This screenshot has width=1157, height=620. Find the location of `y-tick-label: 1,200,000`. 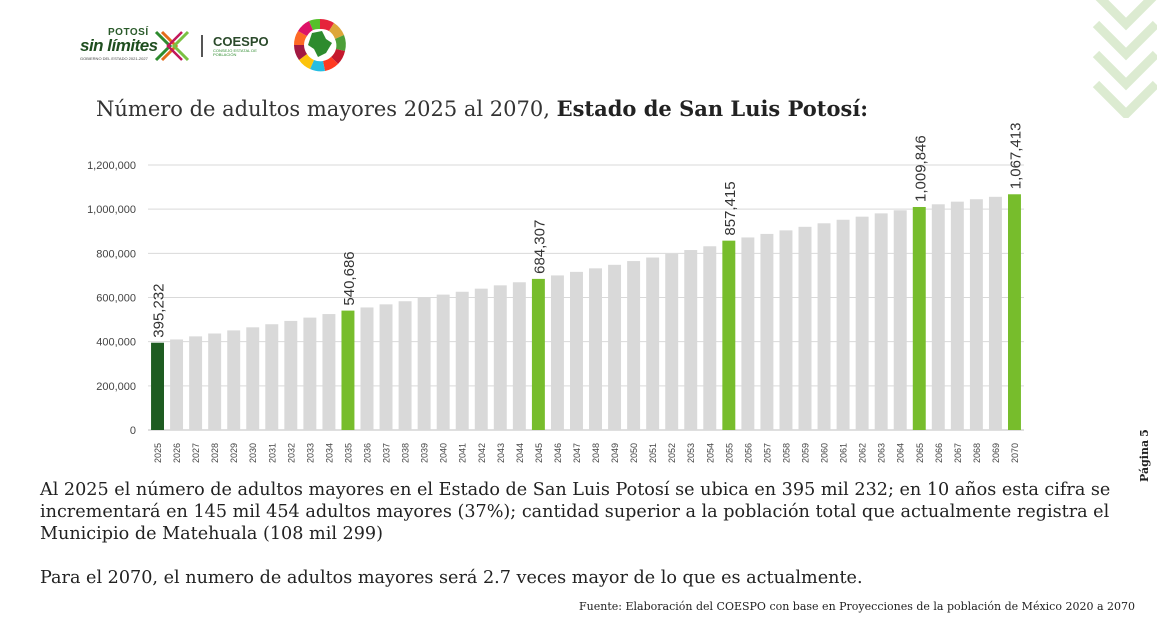

y-tick-label: 1,200,000 is located at coordinates (111, 166).